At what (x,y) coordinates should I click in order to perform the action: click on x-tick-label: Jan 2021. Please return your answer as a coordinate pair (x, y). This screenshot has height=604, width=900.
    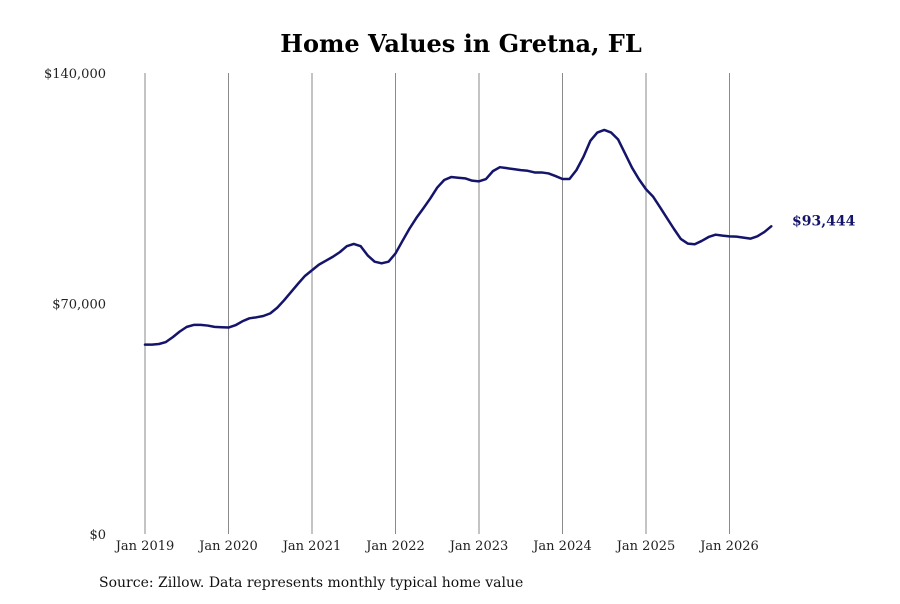
    Looking at the image, I should click on (311, 546).